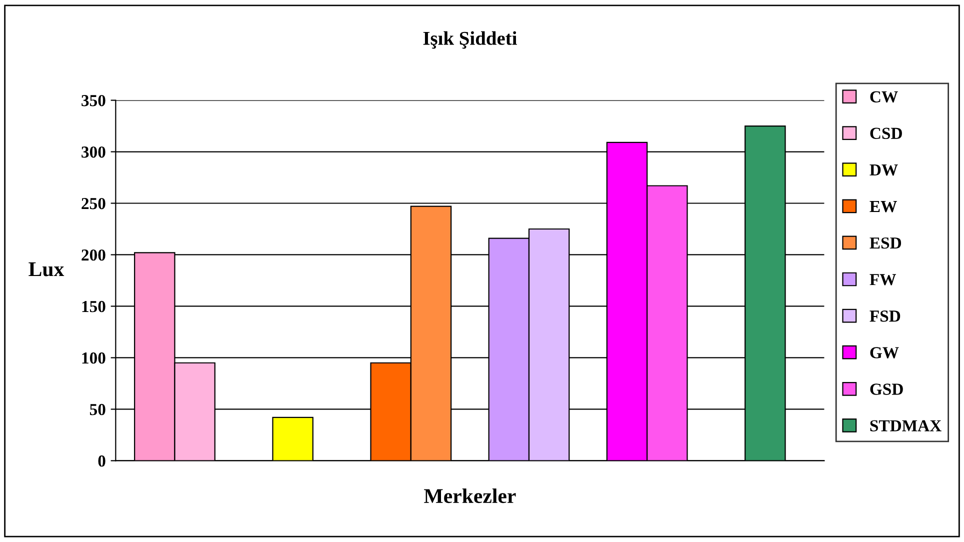 The height and width of the screenshot is (542, 964). I want to click on y-tick-label: 150, so click(94, 306).